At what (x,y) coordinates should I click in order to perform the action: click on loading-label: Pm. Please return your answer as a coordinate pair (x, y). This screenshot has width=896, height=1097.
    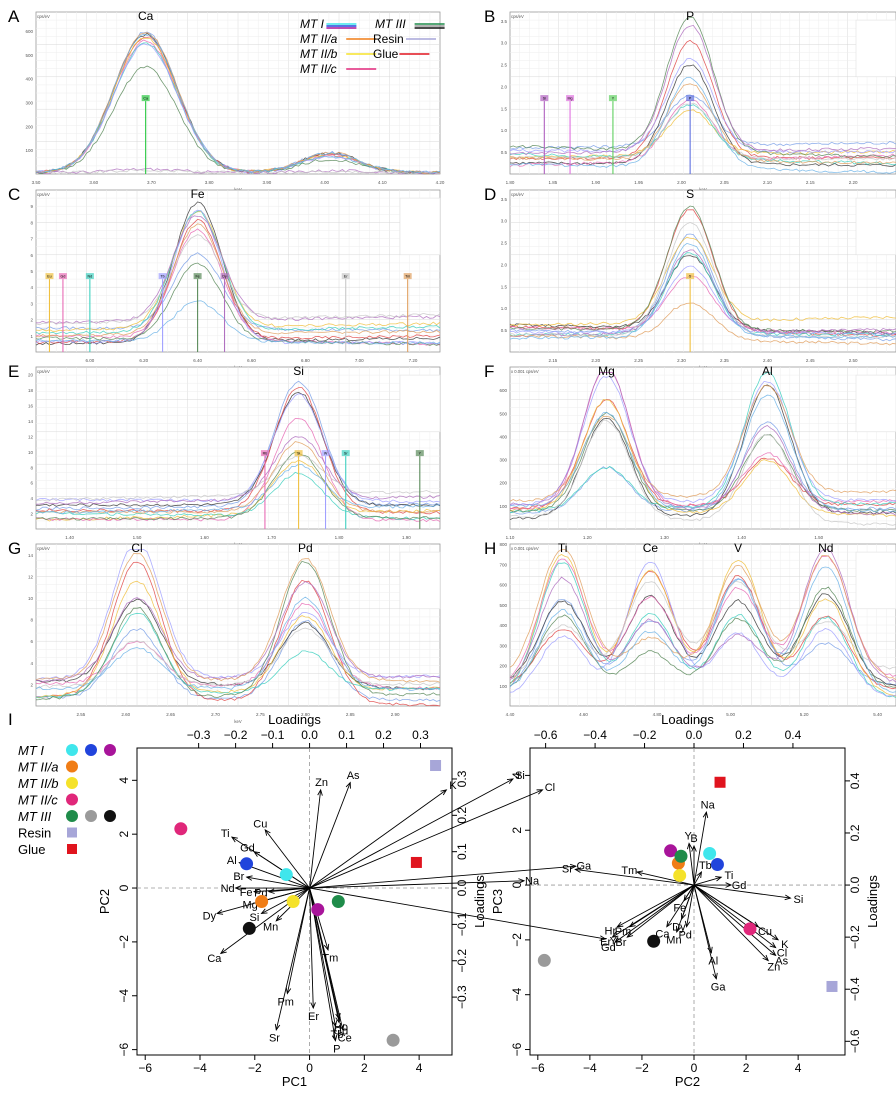
    Looking at the image, I should click on (285, 1002).